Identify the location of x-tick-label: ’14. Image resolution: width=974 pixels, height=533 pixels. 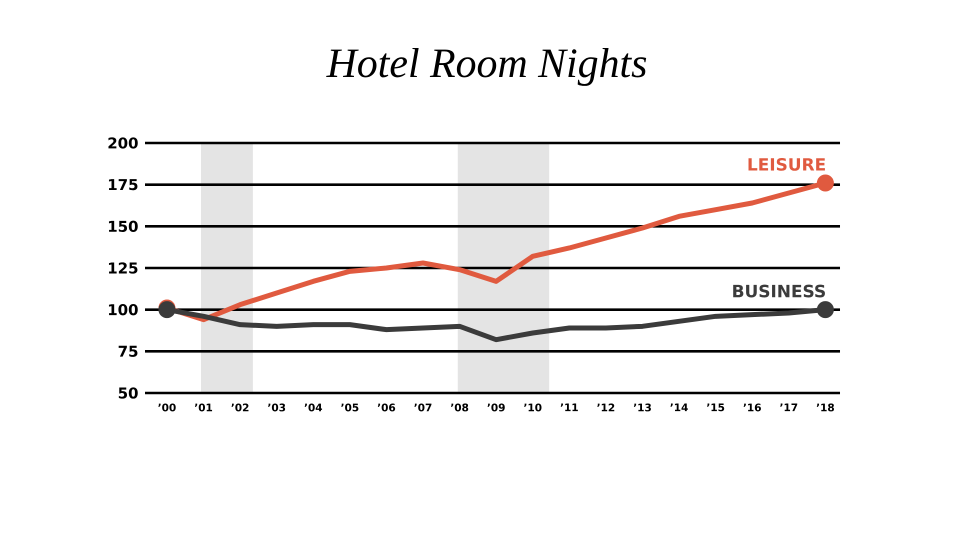
(679, 408).